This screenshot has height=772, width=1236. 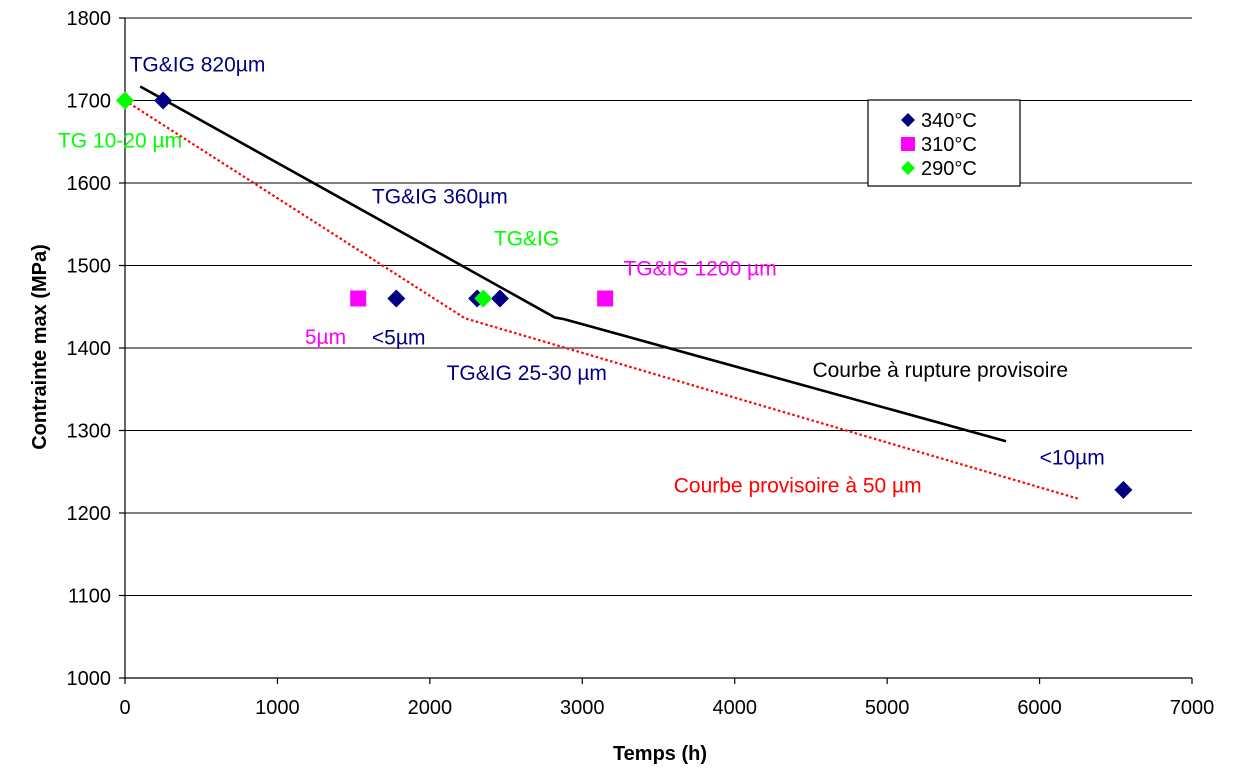 What do you see at coordinates (949, 169) in the screenshot?
I see `legend-label: 290°C` at bounding box center [949, 169].